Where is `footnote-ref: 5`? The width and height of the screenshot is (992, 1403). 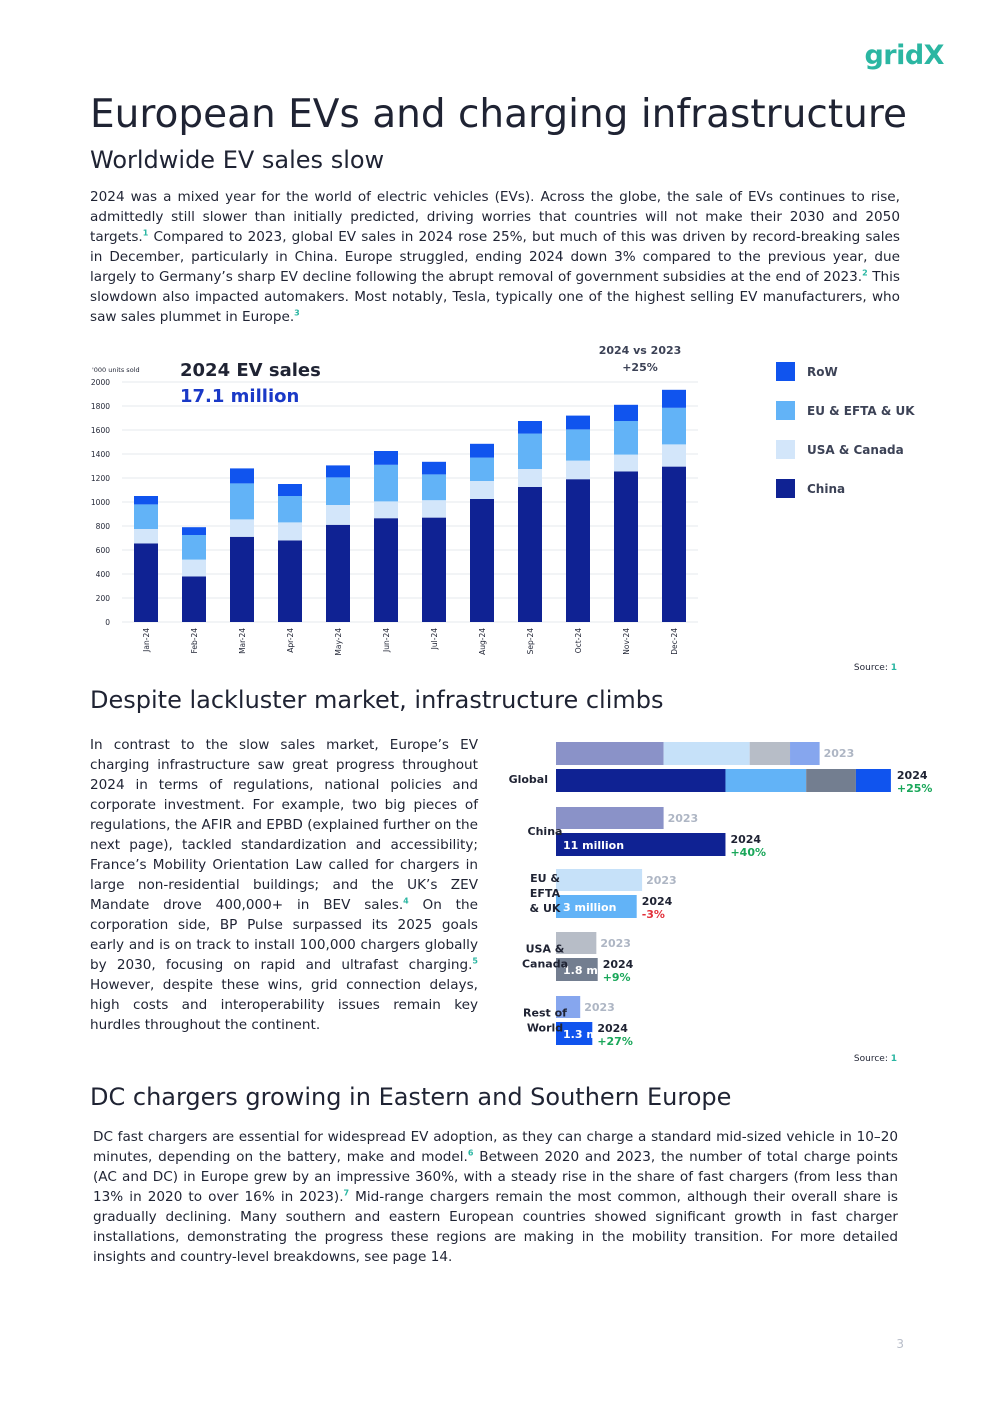 footnote-ref: 5 is located at coordinates (475, 961).